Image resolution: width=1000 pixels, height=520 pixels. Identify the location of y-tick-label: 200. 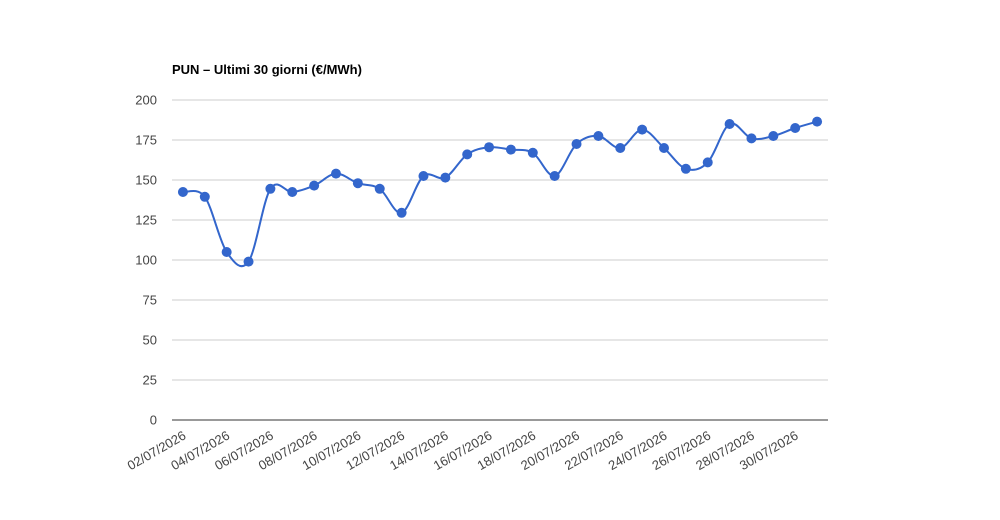
(146, 100).